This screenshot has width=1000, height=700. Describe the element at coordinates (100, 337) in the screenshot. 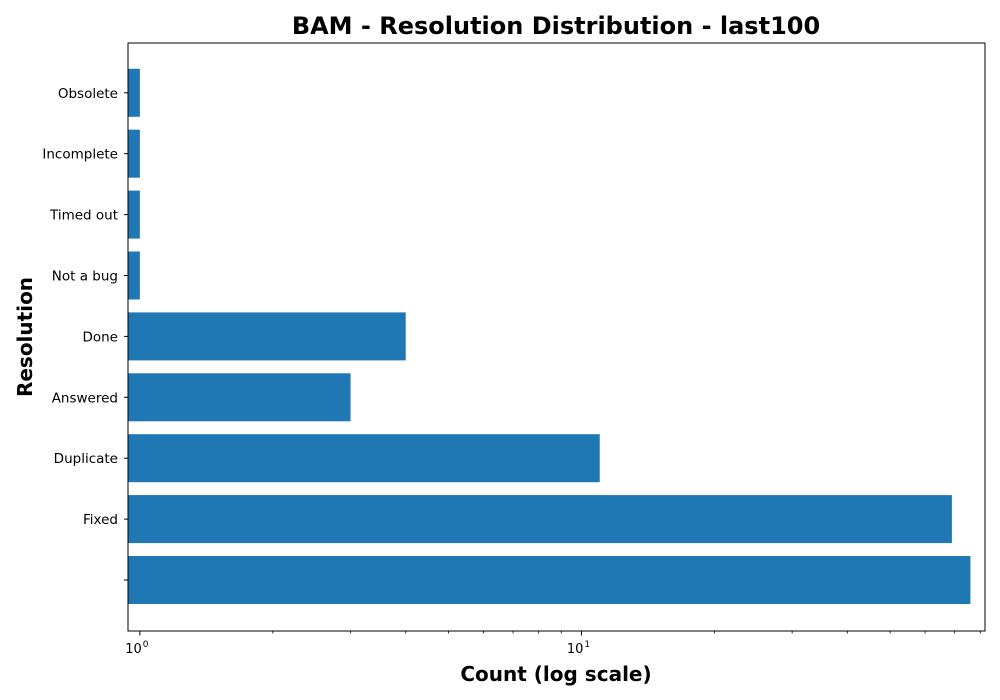

I see `y-tick-label: Done` at that location.